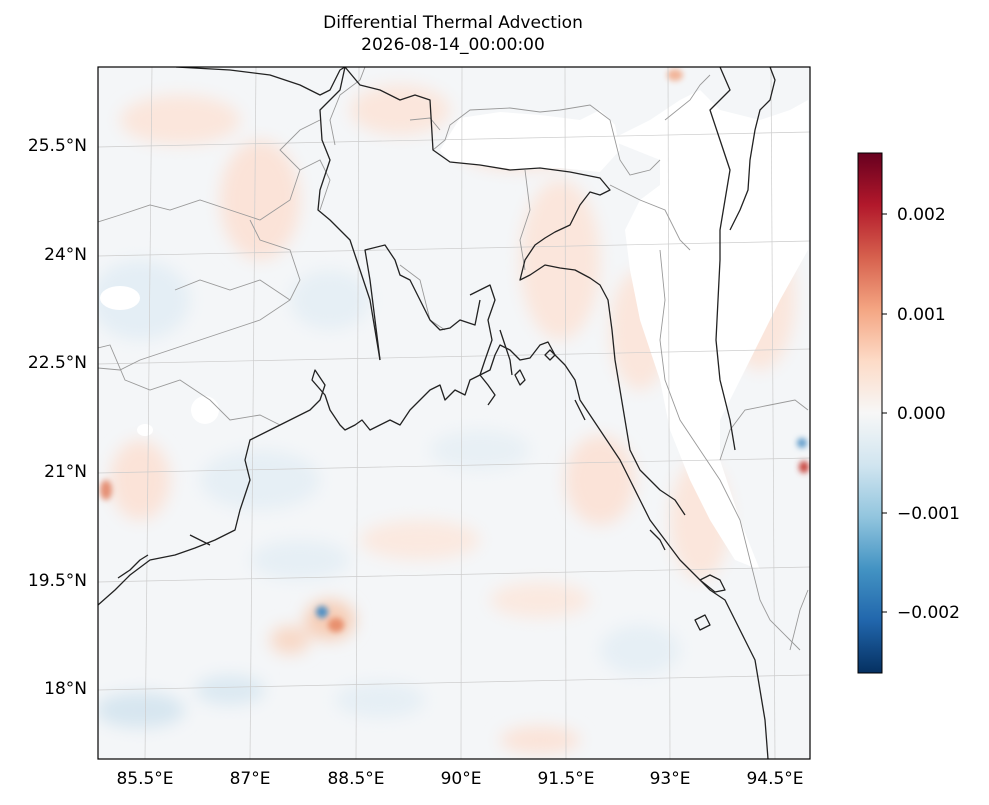  Describe the element at coordinates (884, 413) in the screenshot. I see `colorbar-ticks` at that location.